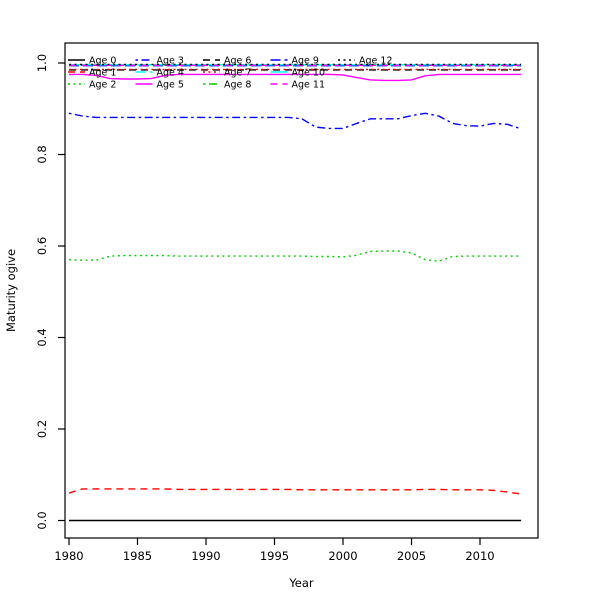 This screenshot has height=600, width=600. What do you see at coordinates (308, 73) in the screenshot?
I see `legend-label-age-10: Age 10` at bounding box center [308, 73].